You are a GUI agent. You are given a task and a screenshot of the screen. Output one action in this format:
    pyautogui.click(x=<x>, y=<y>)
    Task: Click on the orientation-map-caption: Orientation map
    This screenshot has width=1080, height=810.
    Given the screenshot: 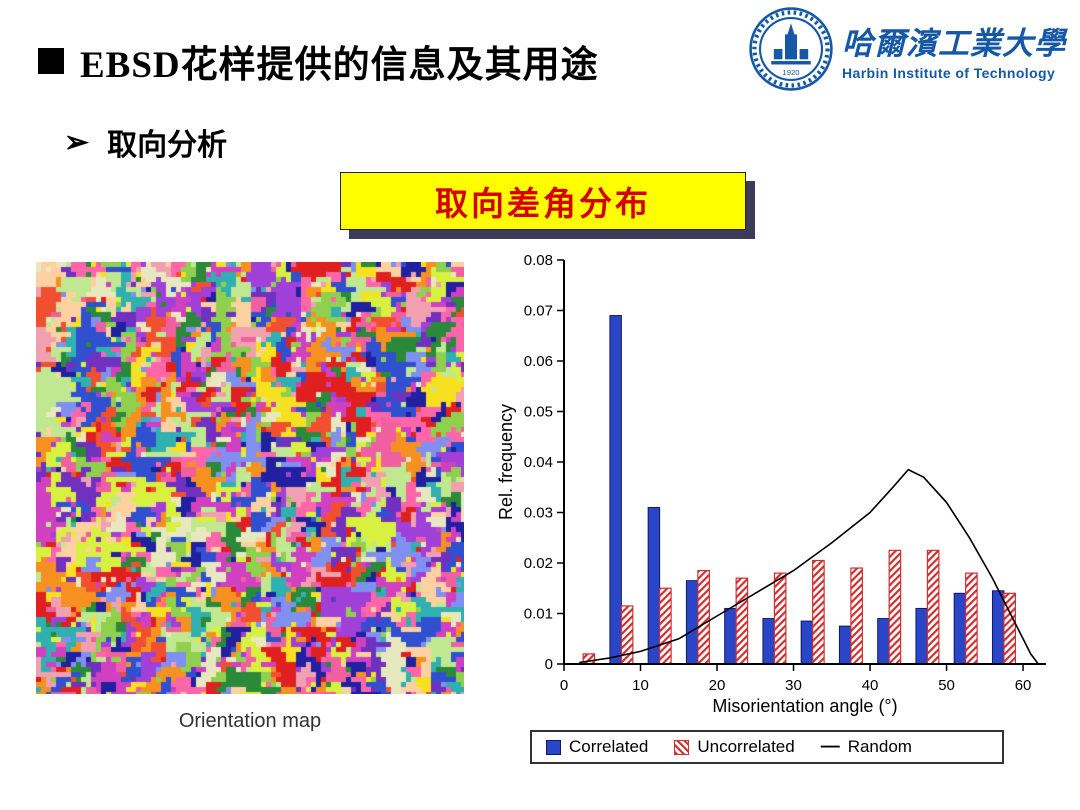 What is the action you would take?
    pyautogui.click(x=250, y=721)
    